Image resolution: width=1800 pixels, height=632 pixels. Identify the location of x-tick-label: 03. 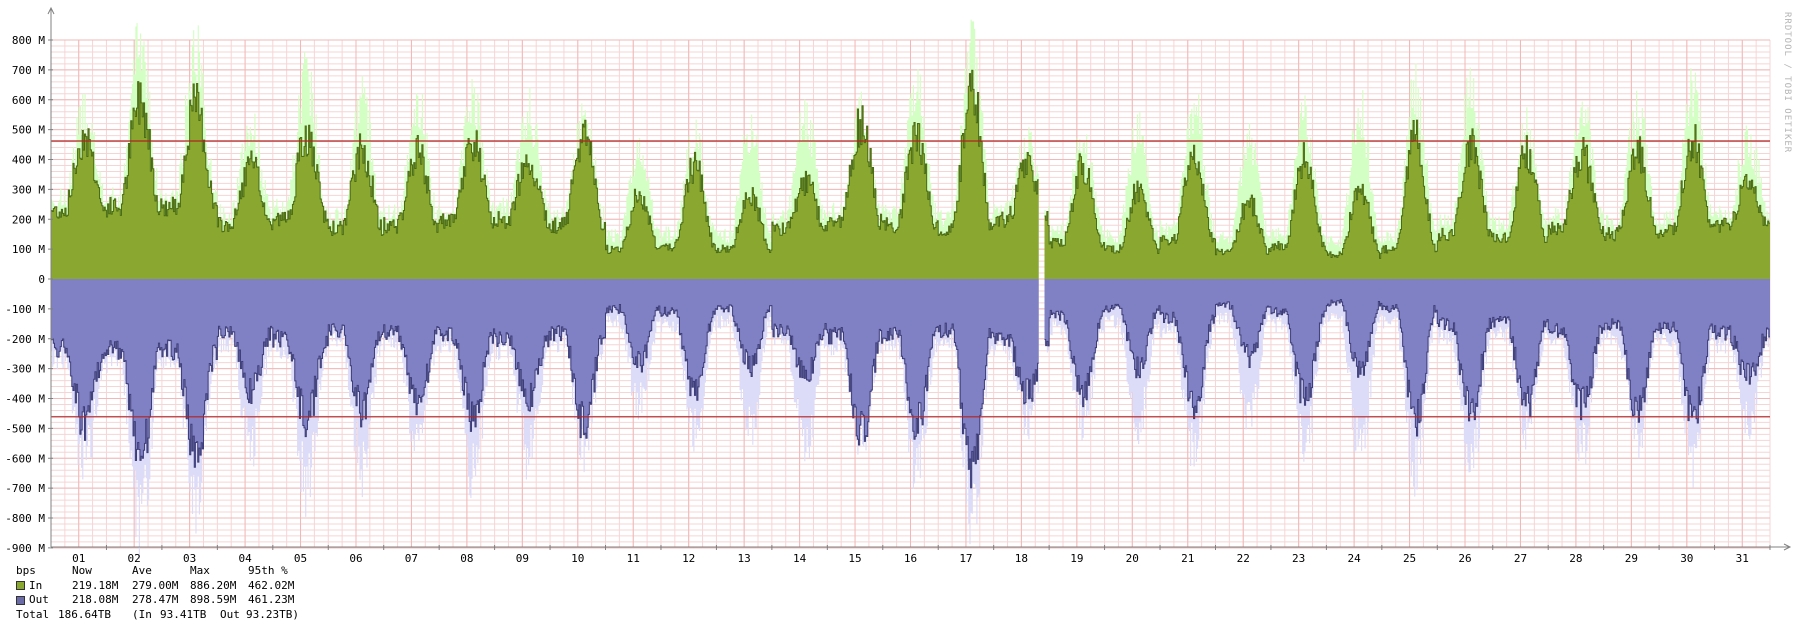
(189, 558).